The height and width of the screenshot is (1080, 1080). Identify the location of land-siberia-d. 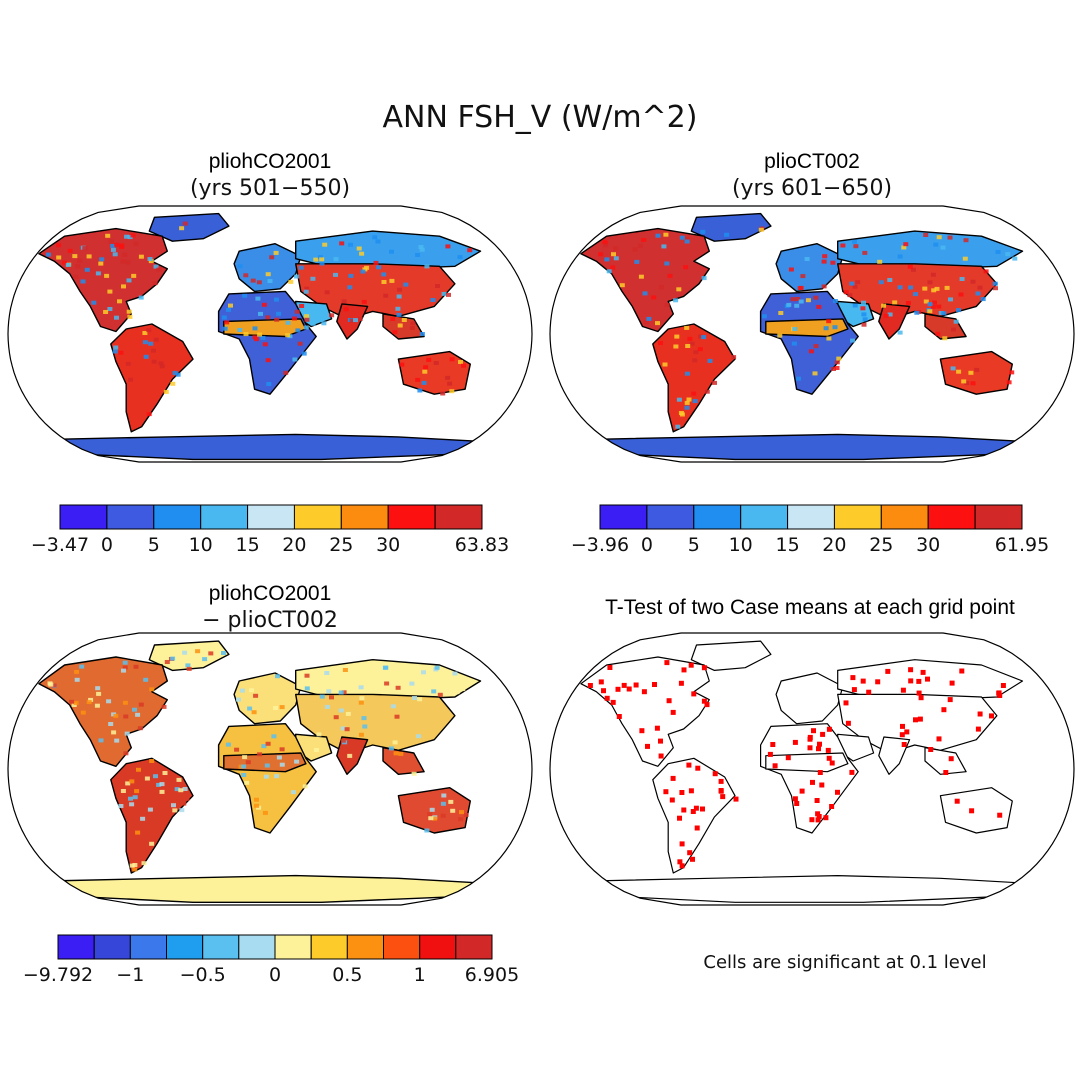
(930, 680).